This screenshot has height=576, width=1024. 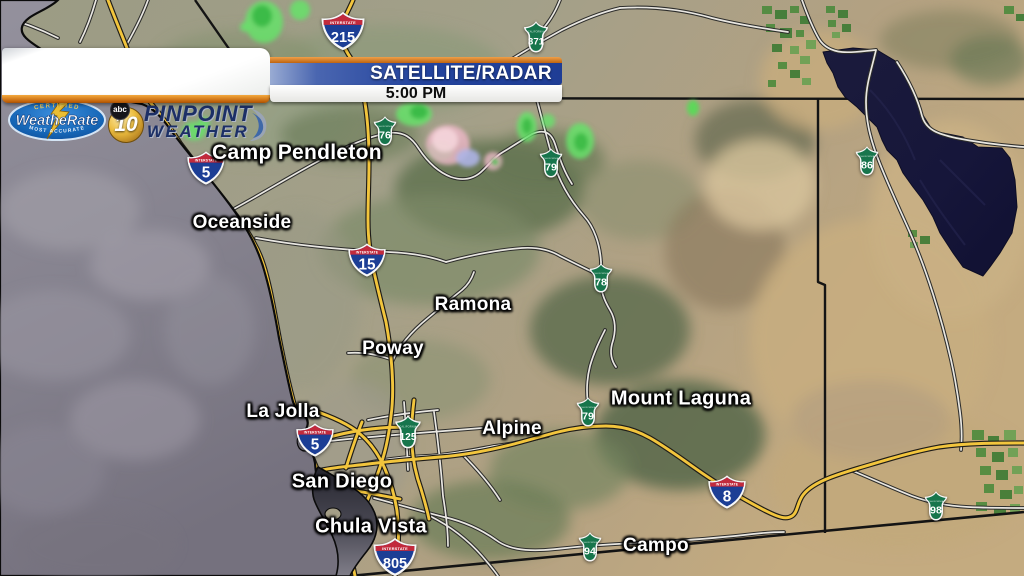 I want to click on weatherate-certified-logo: CERTIFIED WeatheRate MOST ACCURATE, so click(x=57, y=120).